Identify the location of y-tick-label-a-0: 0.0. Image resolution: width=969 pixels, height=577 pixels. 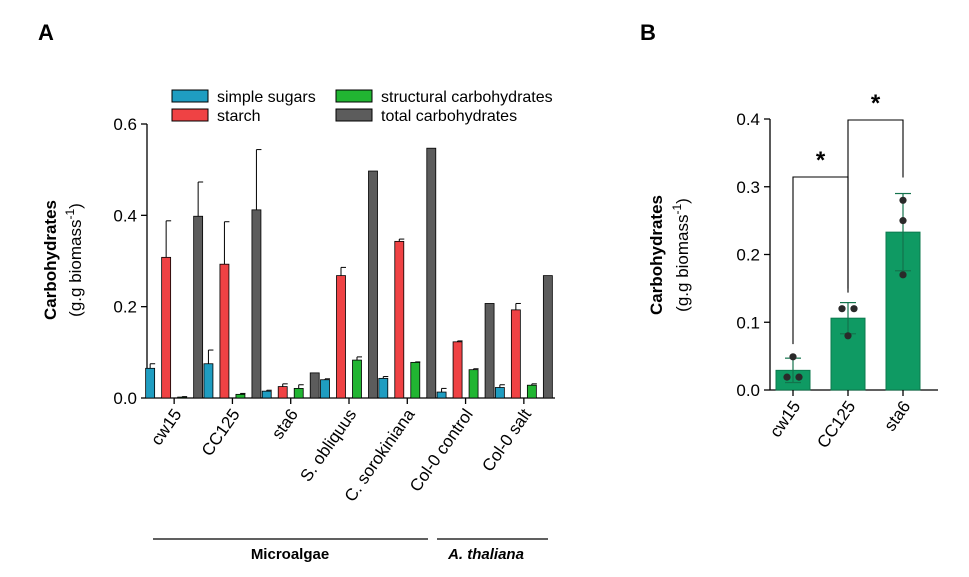
(125, 398).